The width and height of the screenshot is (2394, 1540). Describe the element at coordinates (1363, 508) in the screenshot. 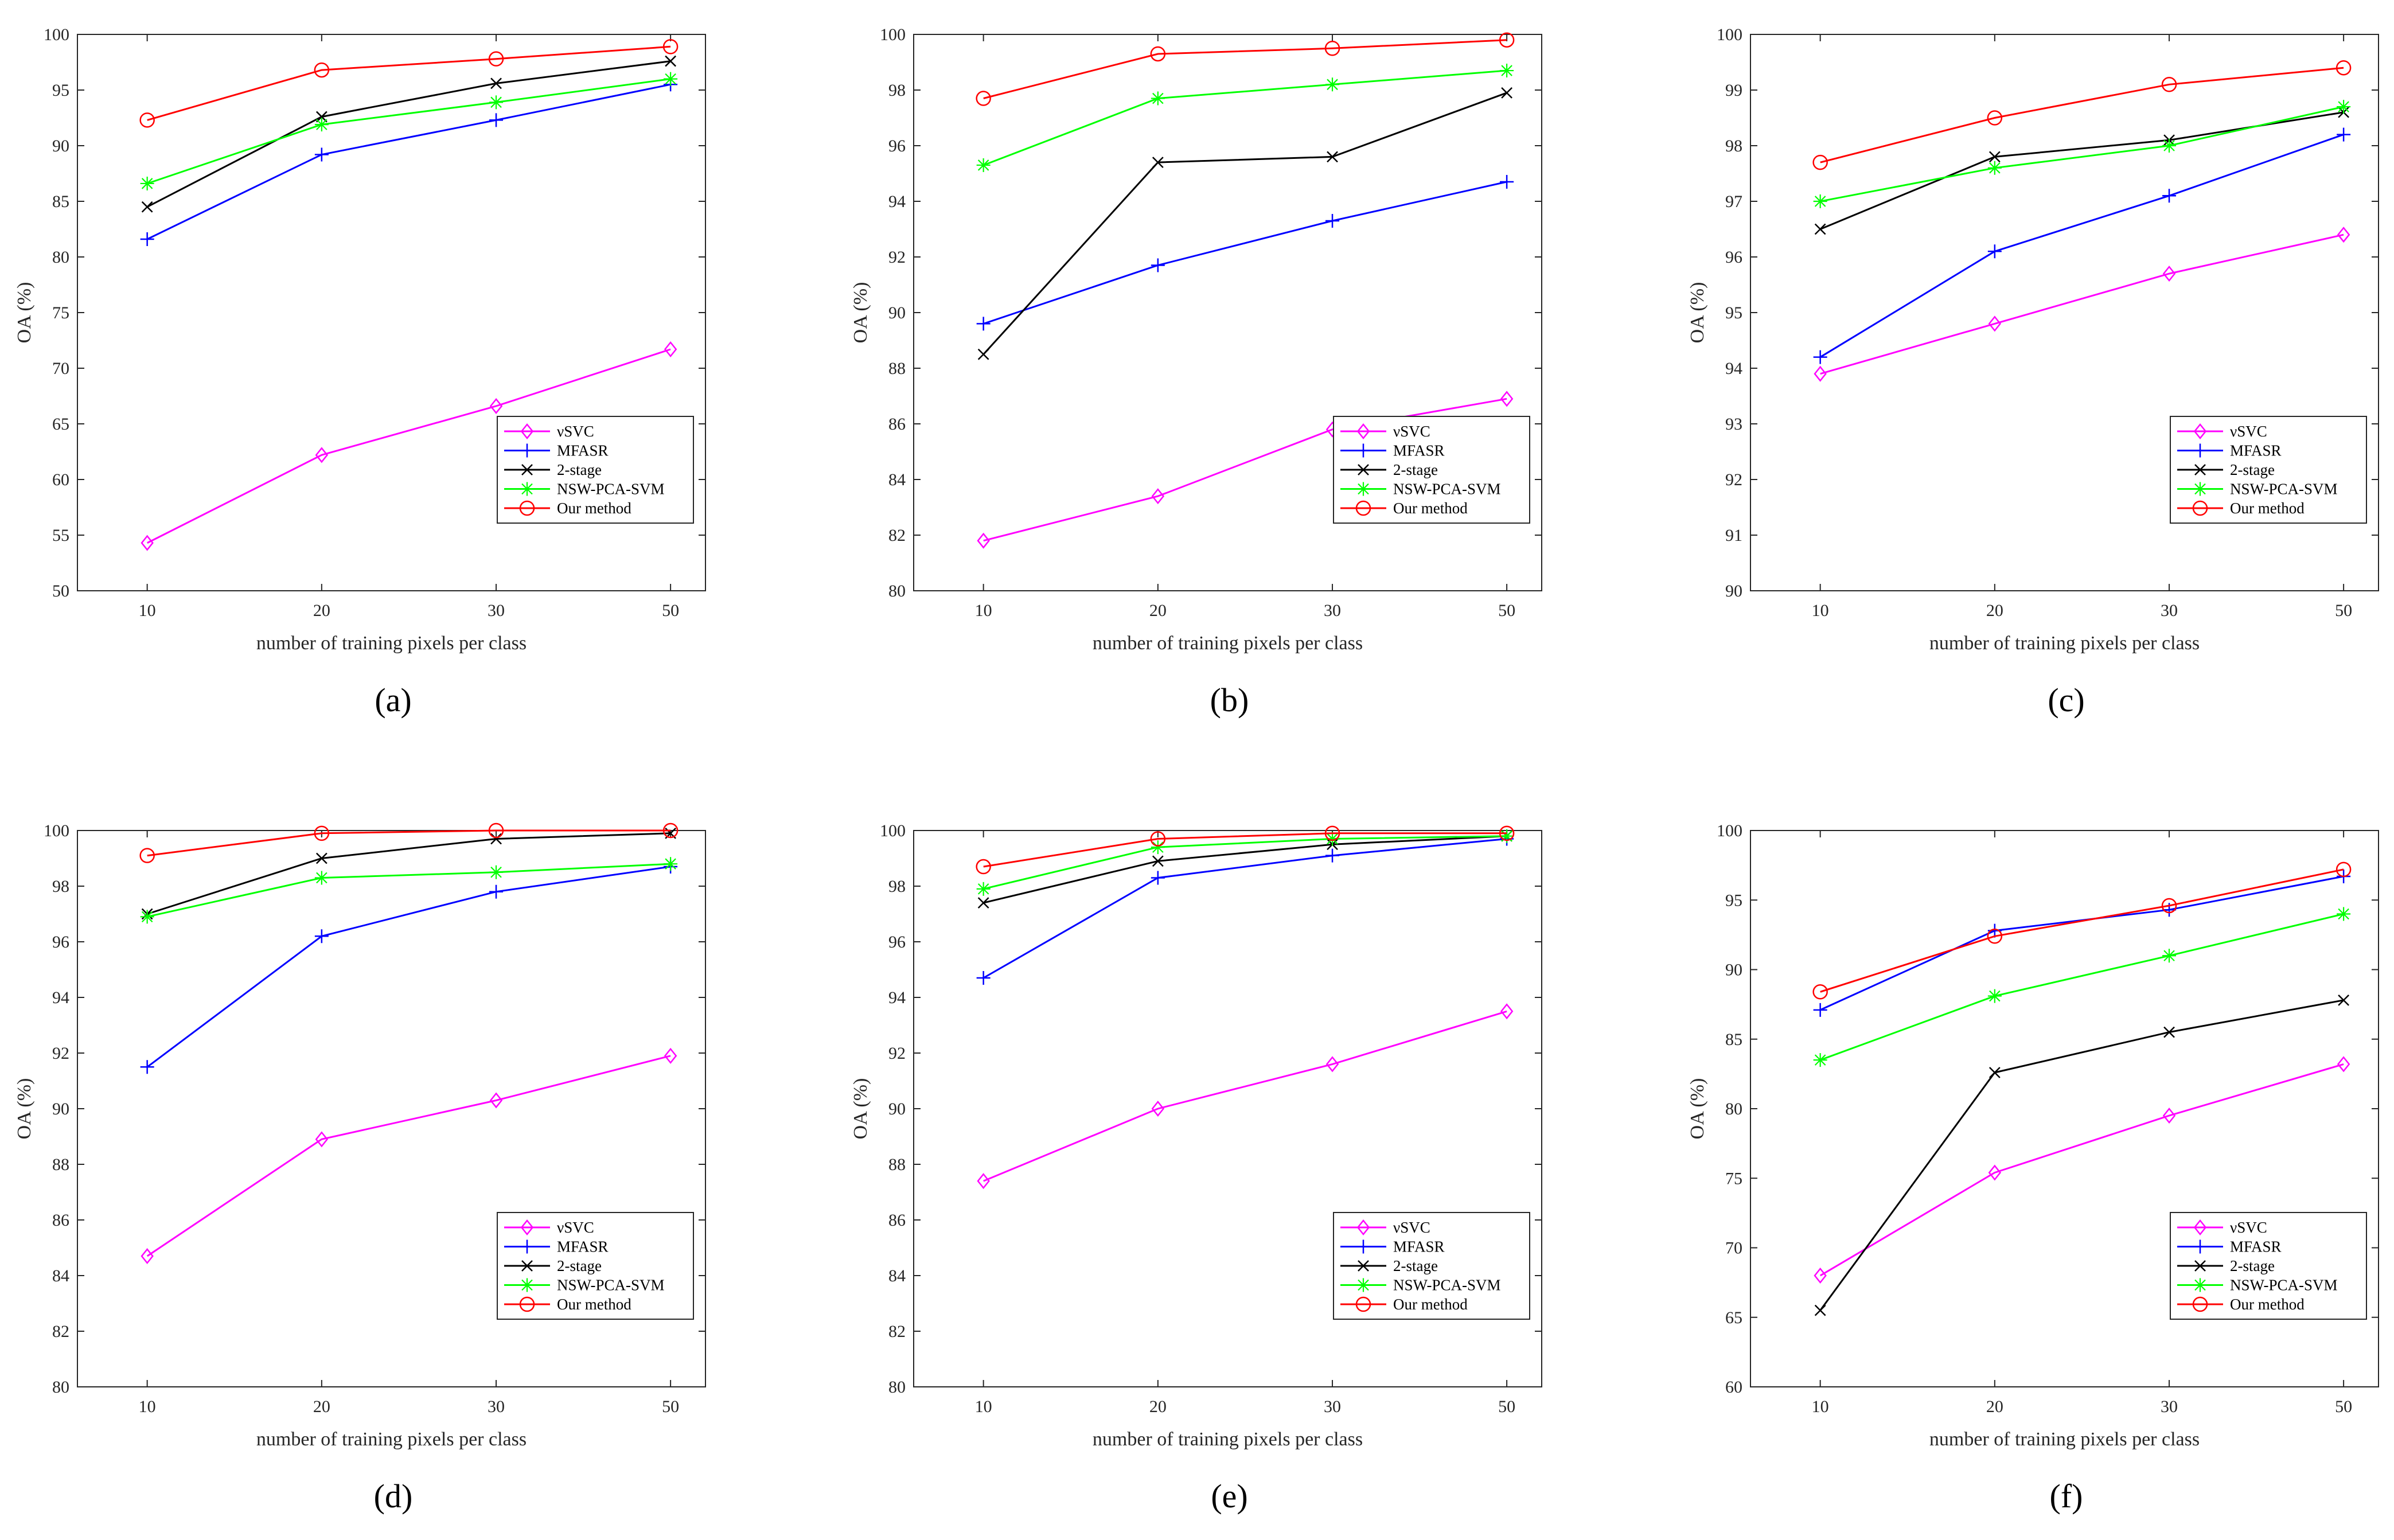

I see `legend-marker-circle` at that location.